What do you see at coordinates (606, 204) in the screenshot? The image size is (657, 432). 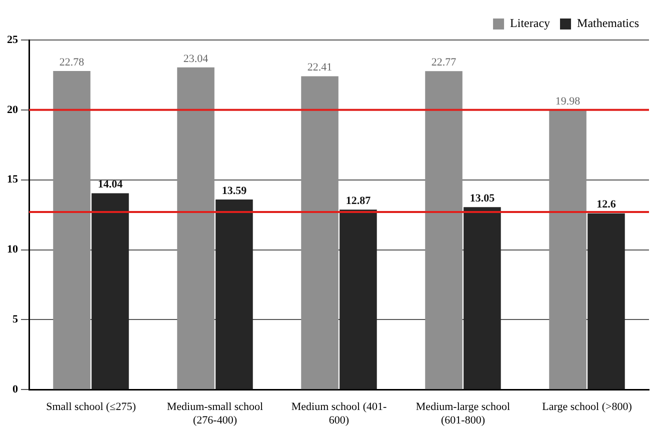 I see `data-label: 12.6` at bounding box center [606, 204].